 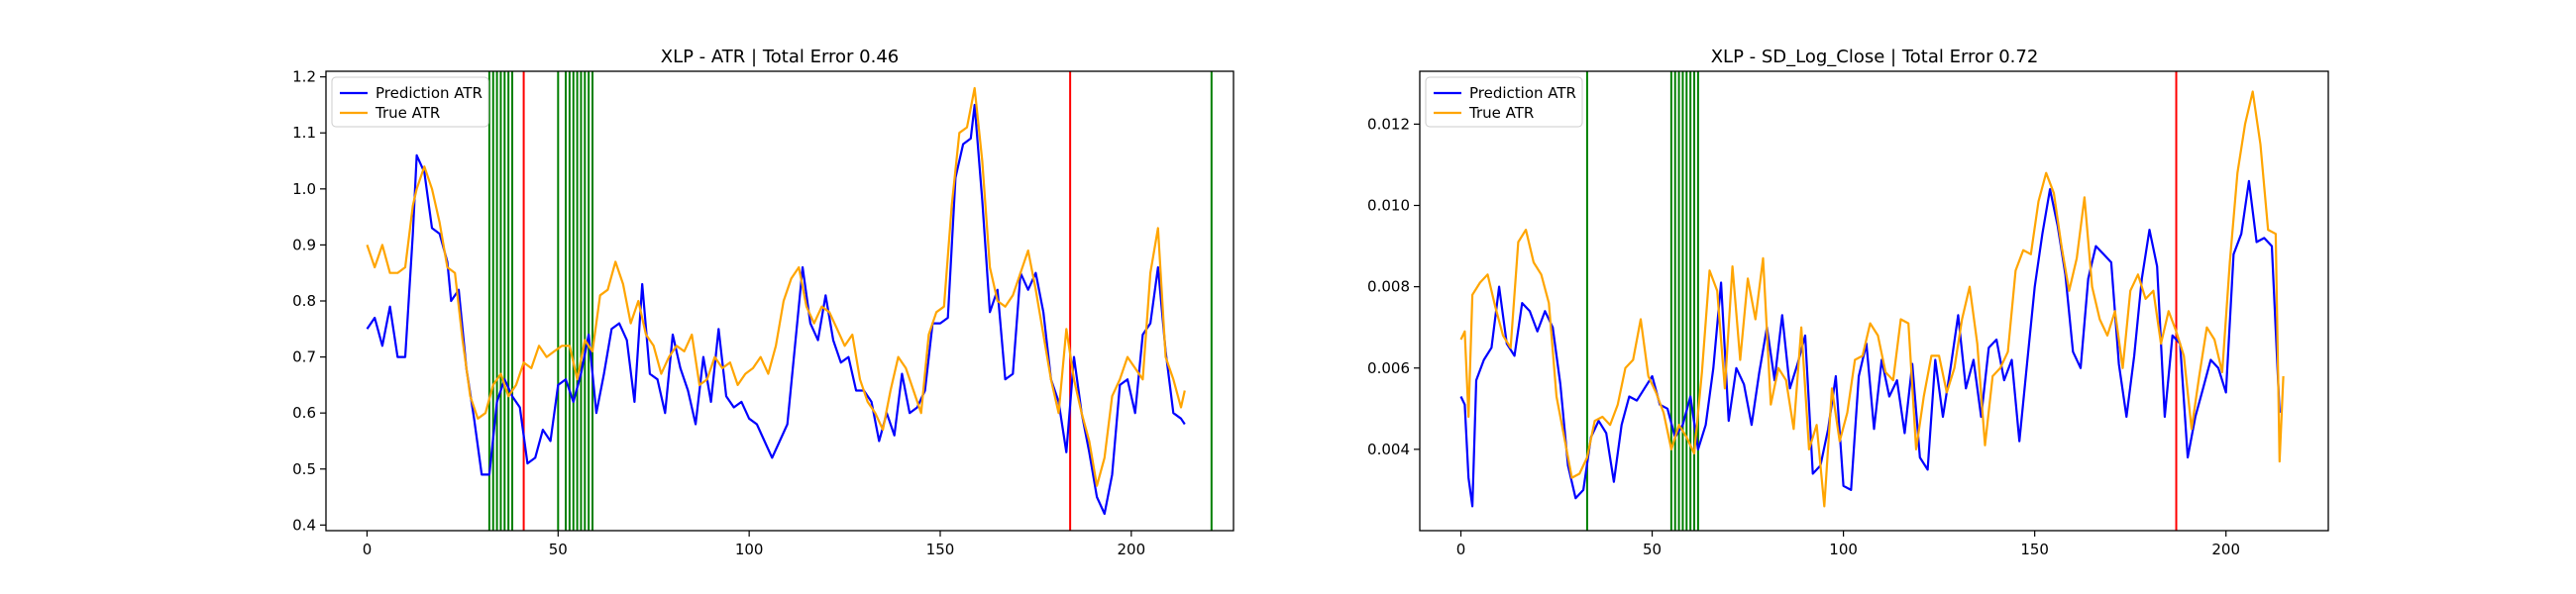 I want to click on y-tick-label: 0.012, so click(x=1388, y=124).